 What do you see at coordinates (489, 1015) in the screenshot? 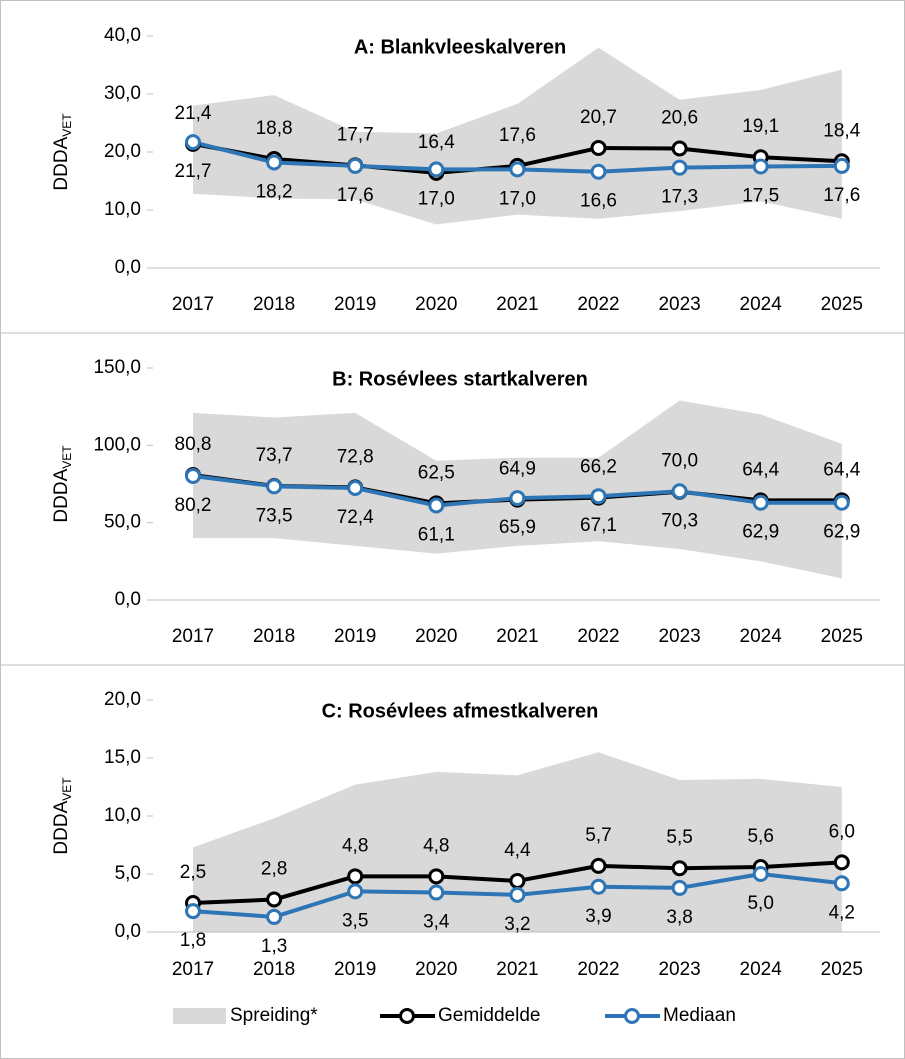
I see `legend-label: Gemiddelde` at bounding box center [489, 1015].